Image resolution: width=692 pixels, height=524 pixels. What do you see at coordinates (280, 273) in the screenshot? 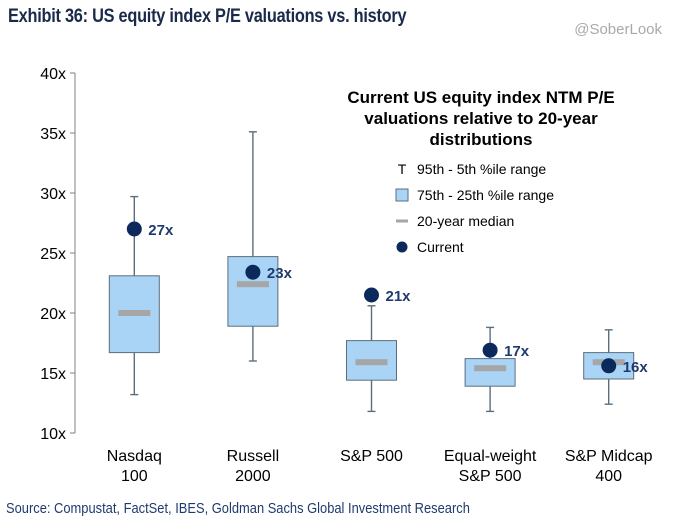
I see `current-label: 23x` at bounding box center [280, 273].